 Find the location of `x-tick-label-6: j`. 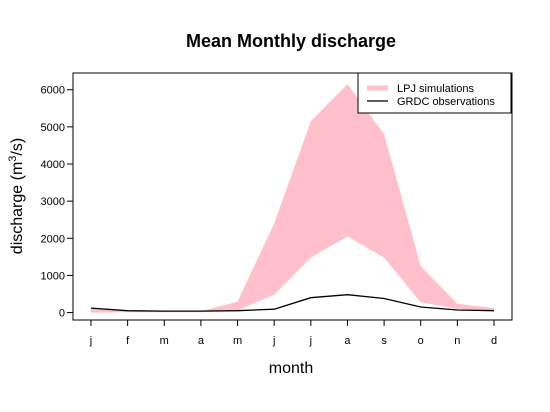

x-tick-label-6: j is located at coordinates (310, 341).